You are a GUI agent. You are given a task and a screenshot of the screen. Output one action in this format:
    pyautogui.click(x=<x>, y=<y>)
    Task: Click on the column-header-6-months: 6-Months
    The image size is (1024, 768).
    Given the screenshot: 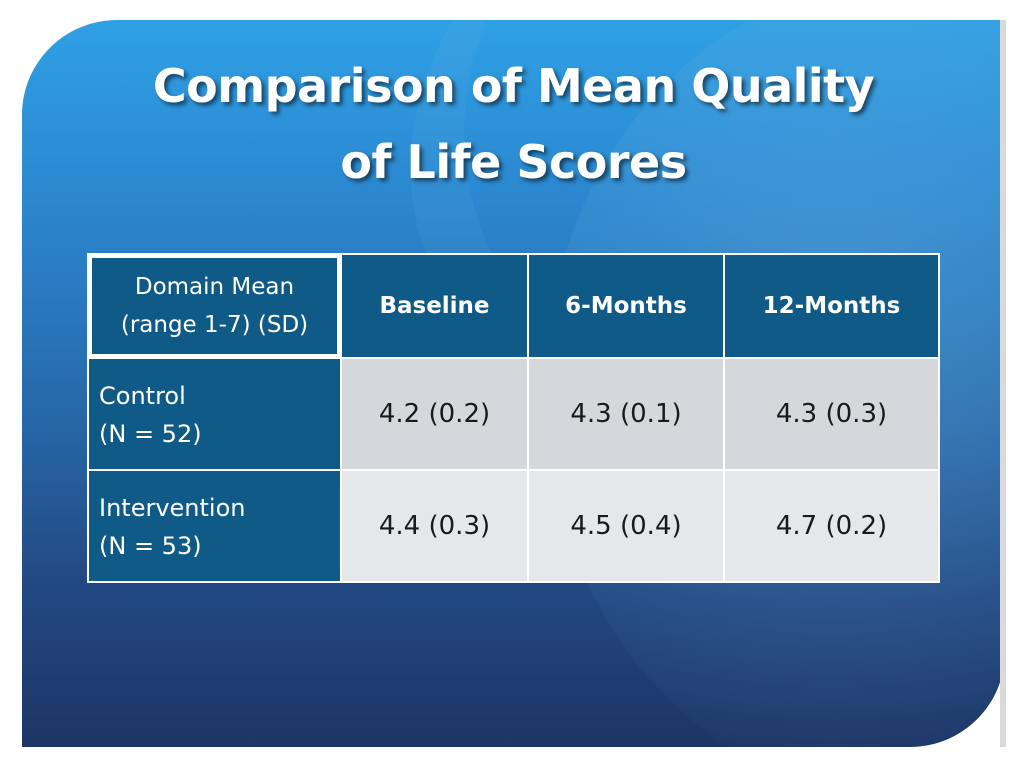 What is the action you would take?
    pyautogui.click(x=626, y=306)
    